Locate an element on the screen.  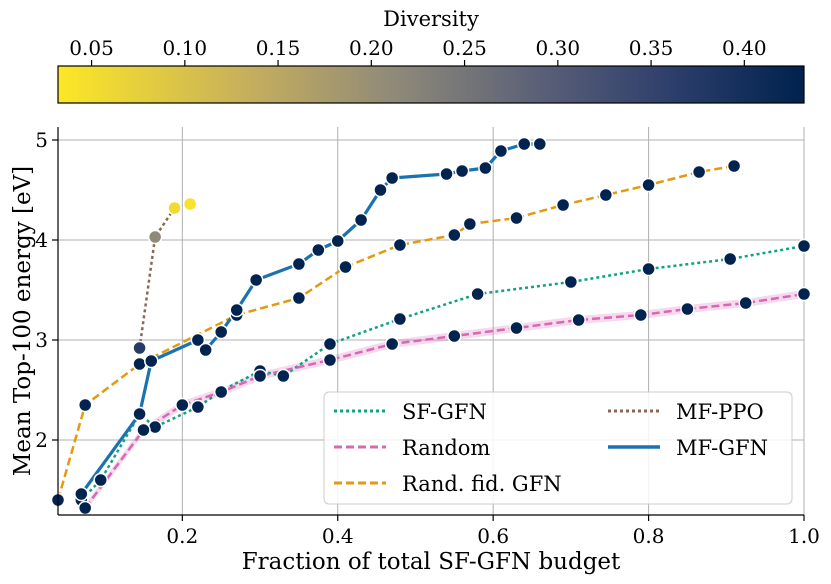
y-tick-label: 3 is located at coordinates (41, 340).